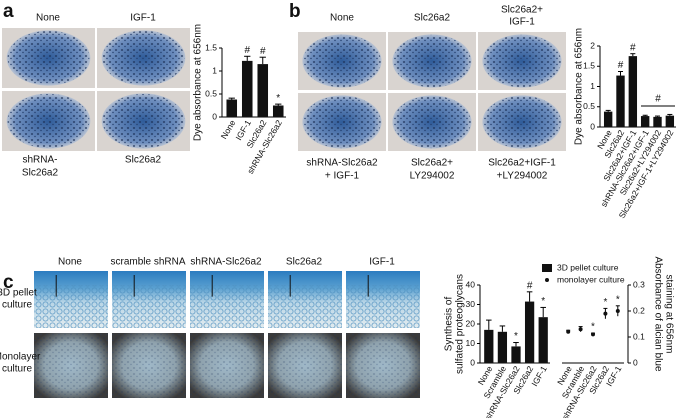 The image size is (683, 418). What do you see at coordinates (449, 324) in the screenshot?
I see `y-axis-label: Synthesis of` at bounding box center [449, 324].